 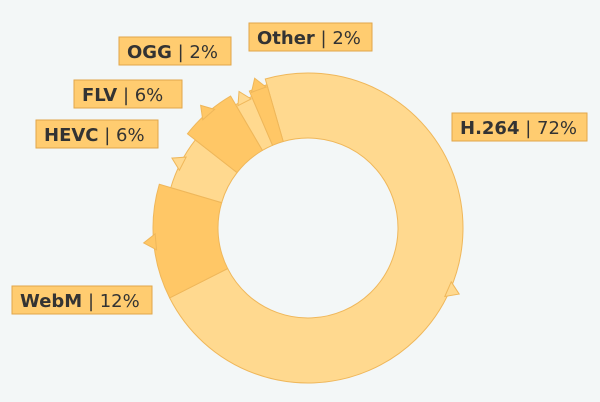 I want to click on label-text: FLV | 6%, so click(x=122, y=95).